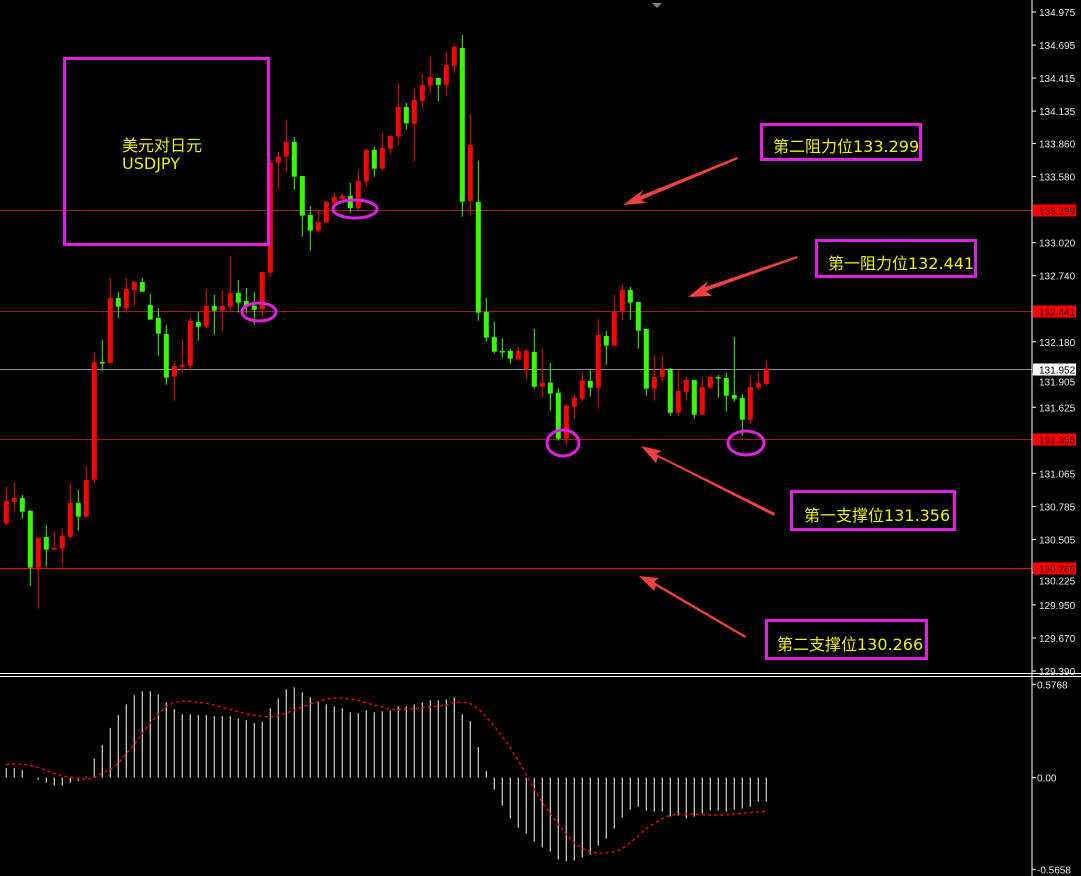 The image size is (1081, 876). Describe the element at coordinates (1057, 46) in the screenshot. I see `axis-tick-label: 134.695` at that location.